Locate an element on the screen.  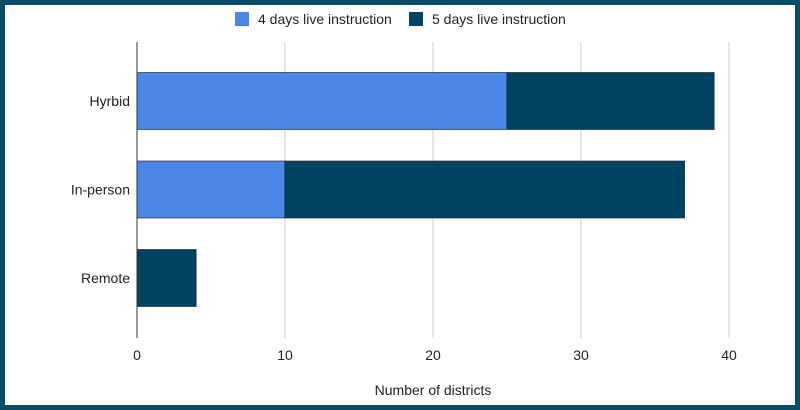
legend-swatch-4-days is located at coordinates (242, 19).